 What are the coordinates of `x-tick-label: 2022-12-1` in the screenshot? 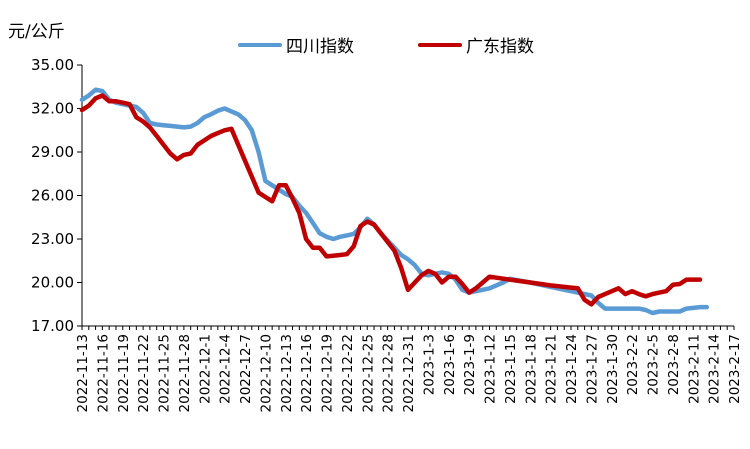 It's located at (205, 369).